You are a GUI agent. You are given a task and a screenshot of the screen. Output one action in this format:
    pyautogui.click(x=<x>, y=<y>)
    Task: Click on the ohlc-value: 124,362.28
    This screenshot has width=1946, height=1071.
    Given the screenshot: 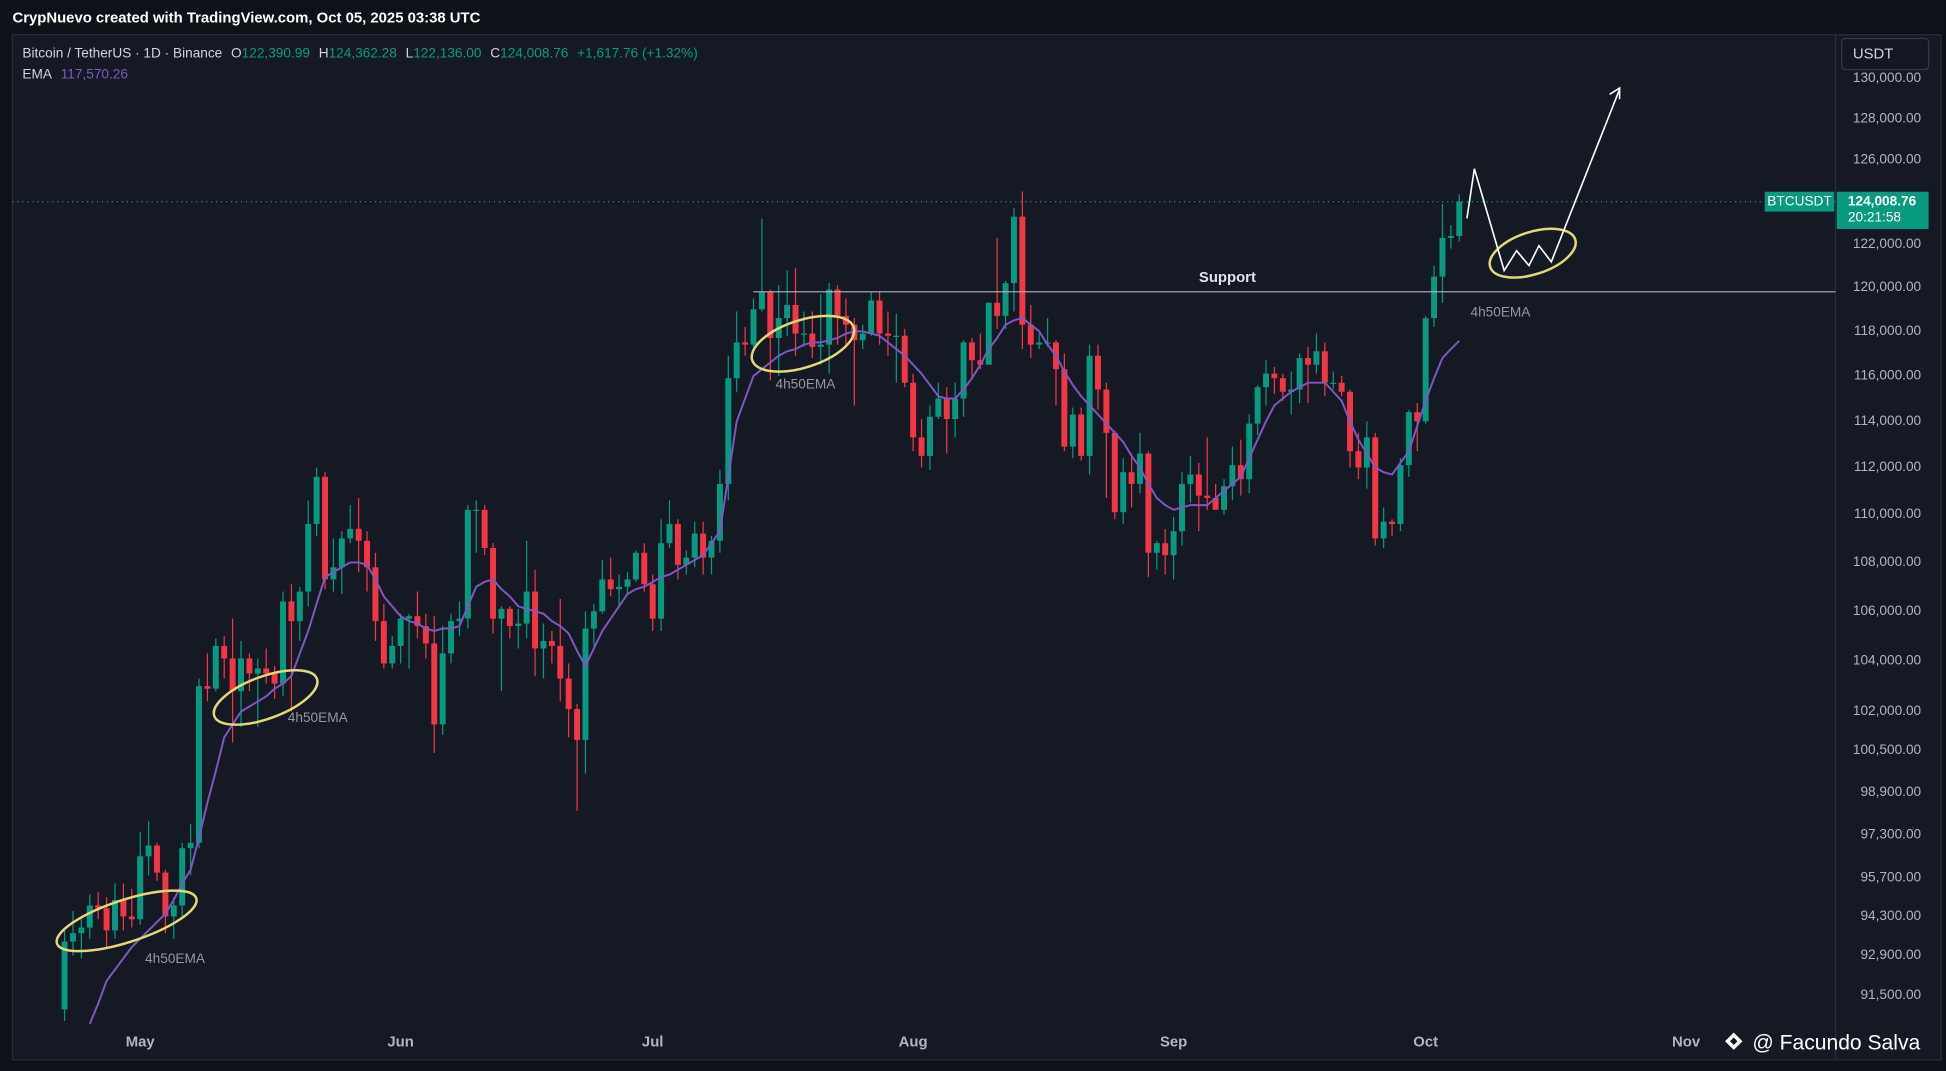 What is the action you would take?
    pyautogui.click(x=363, y=52)
    